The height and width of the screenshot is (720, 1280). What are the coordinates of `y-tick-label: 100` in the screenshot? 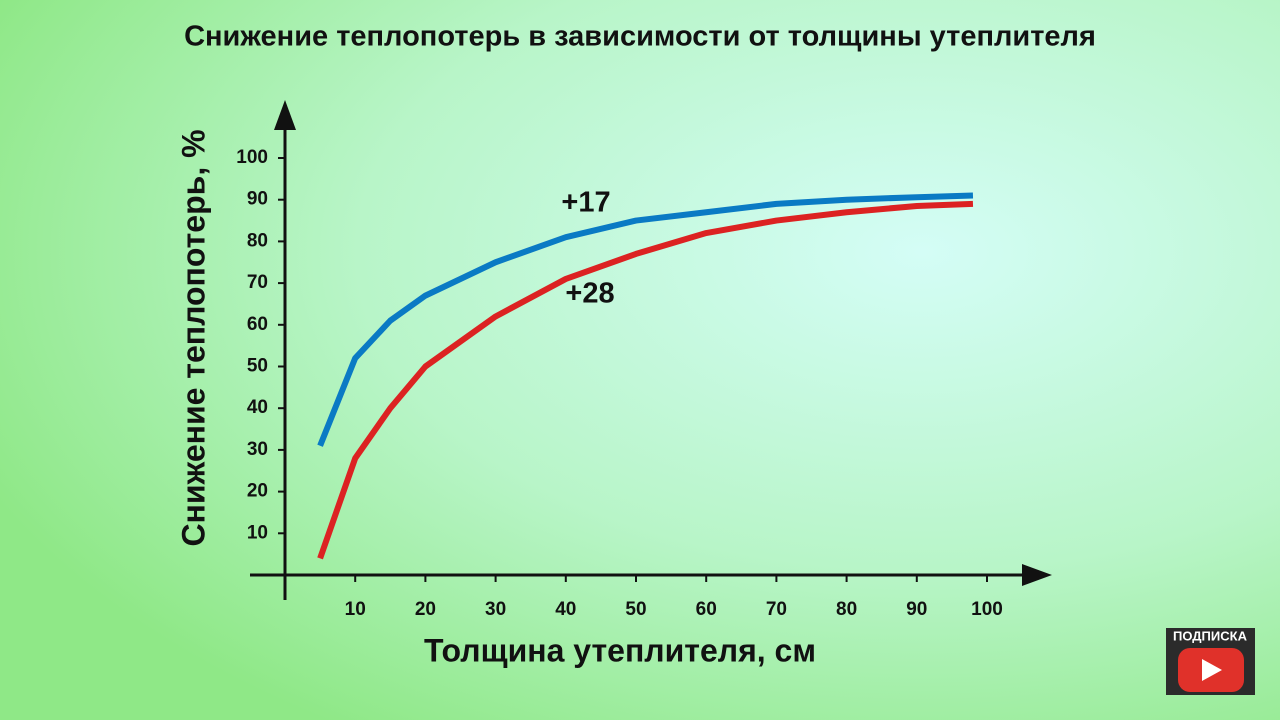 It's located at (252, 157).